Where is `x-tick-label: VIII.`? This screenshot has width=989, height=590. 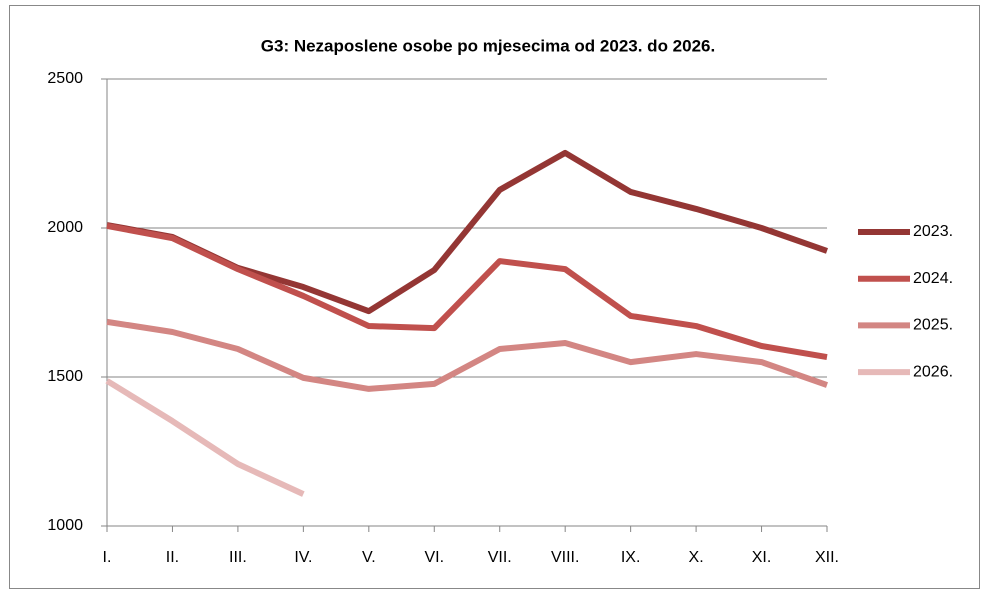 x-tick-label: VIII. is located at coordinates (565, 557).